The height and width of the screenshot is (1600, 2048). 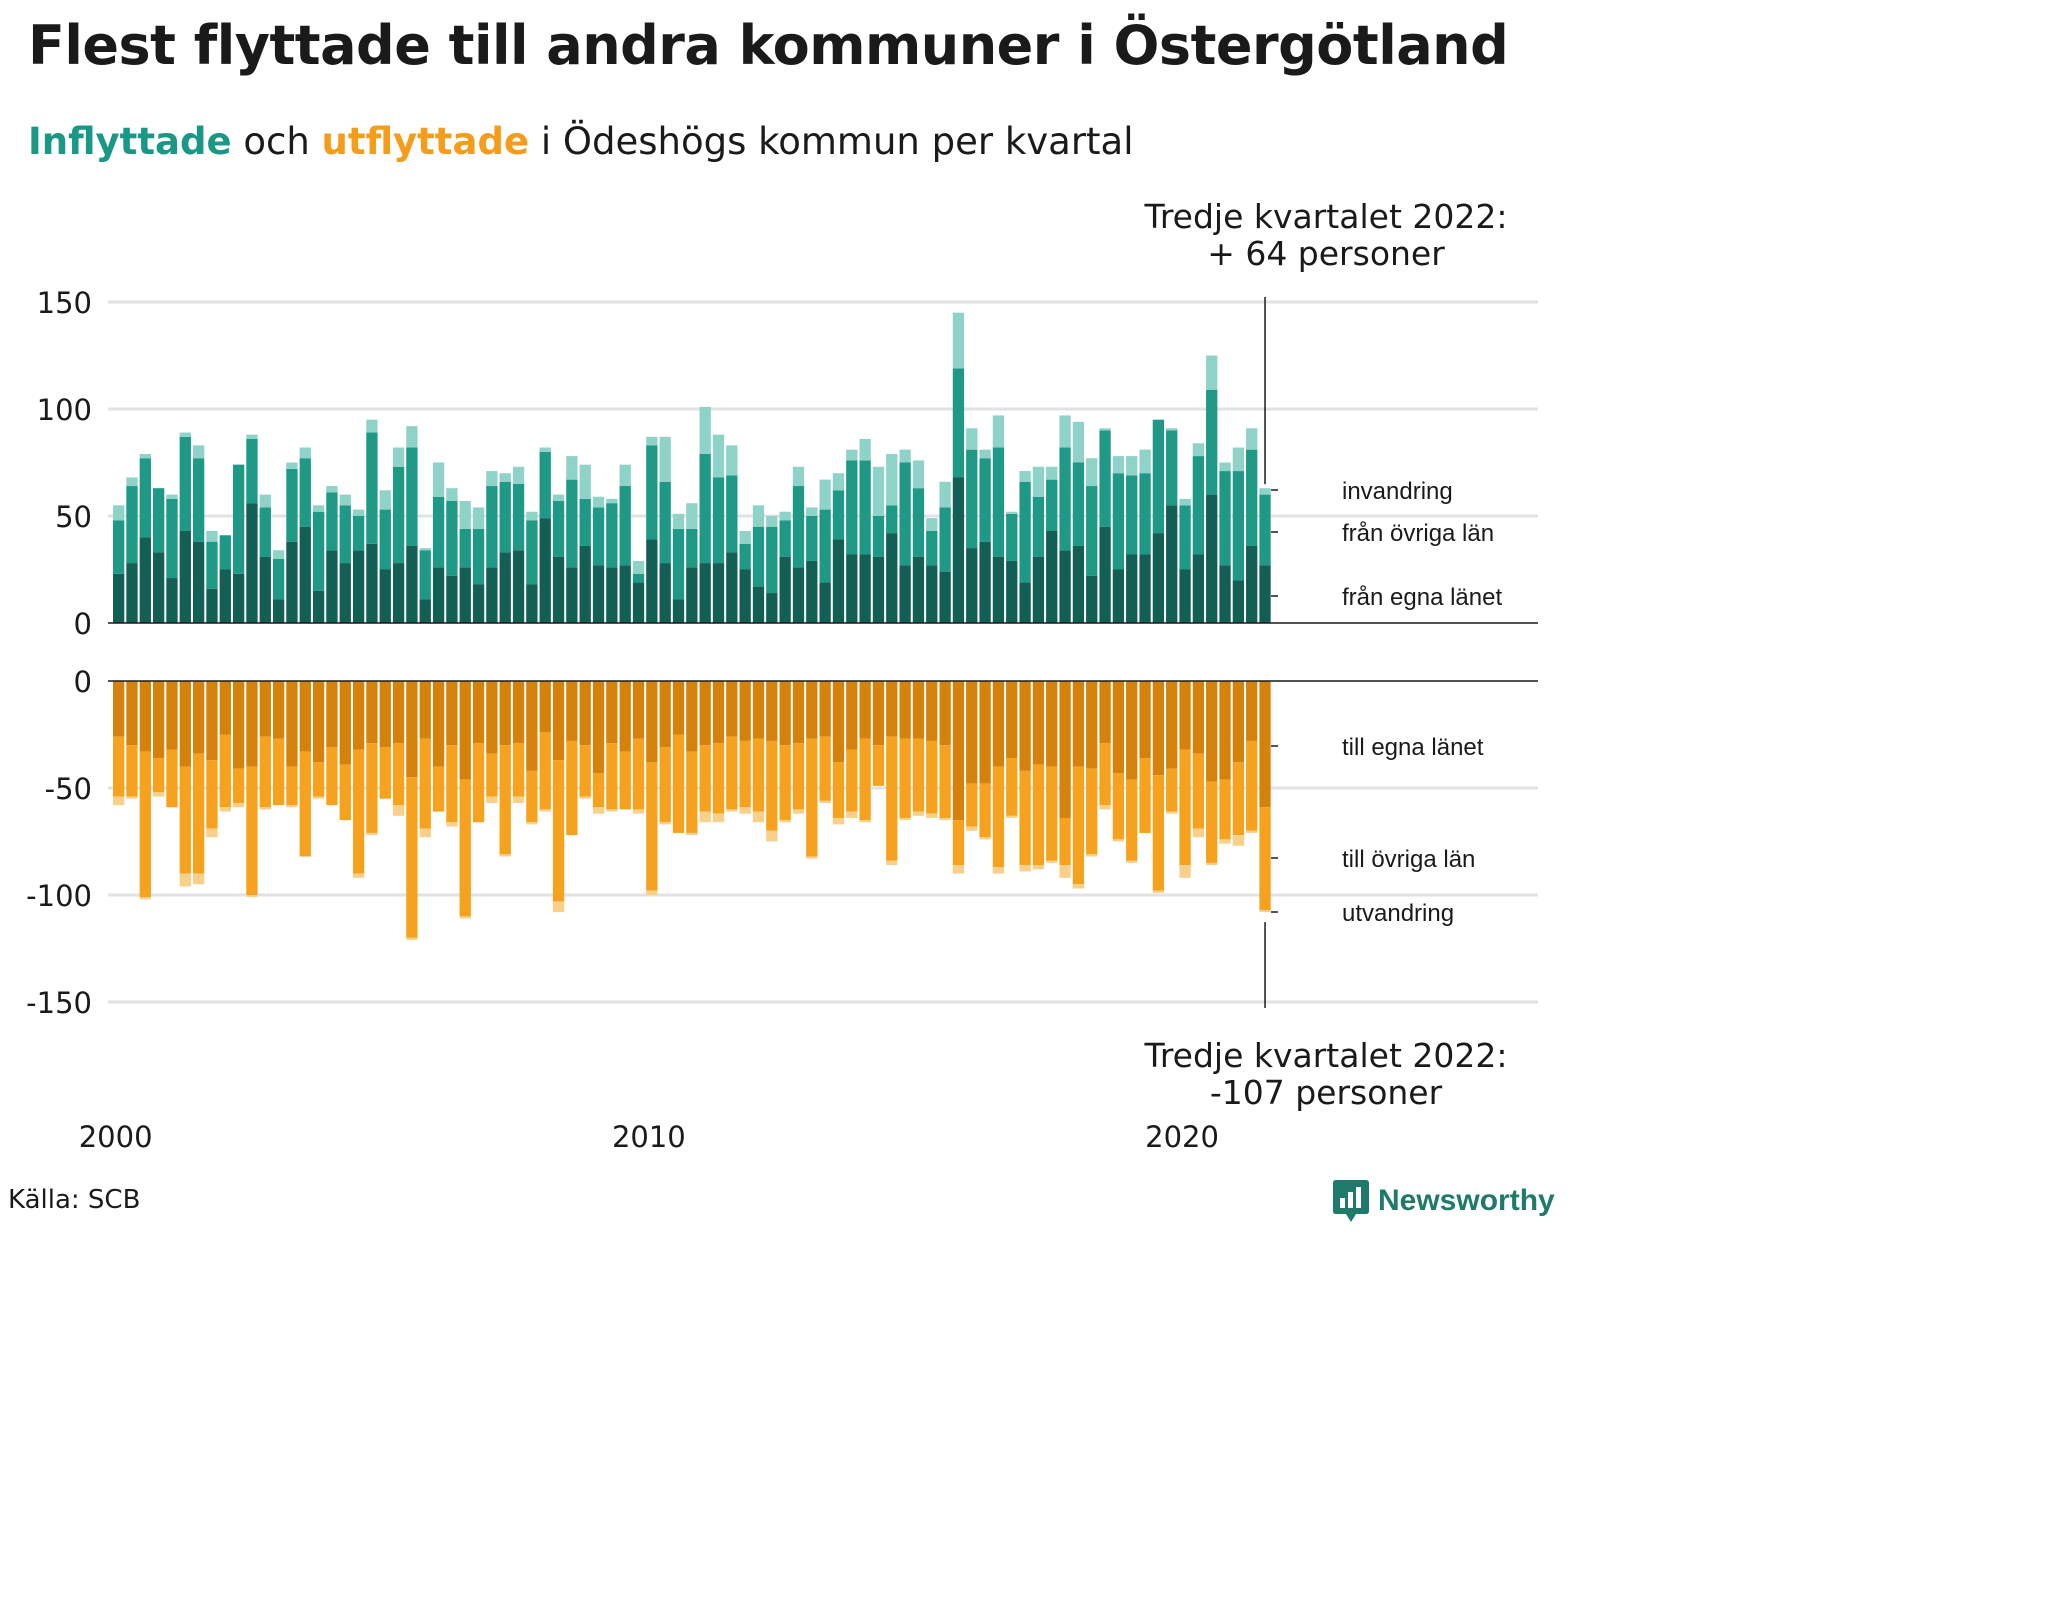 What do you see at coordinates (59, 1003) in the screenshot?
I see `y-tick-label-outflow: -150` at bounding box center [59, 1003].